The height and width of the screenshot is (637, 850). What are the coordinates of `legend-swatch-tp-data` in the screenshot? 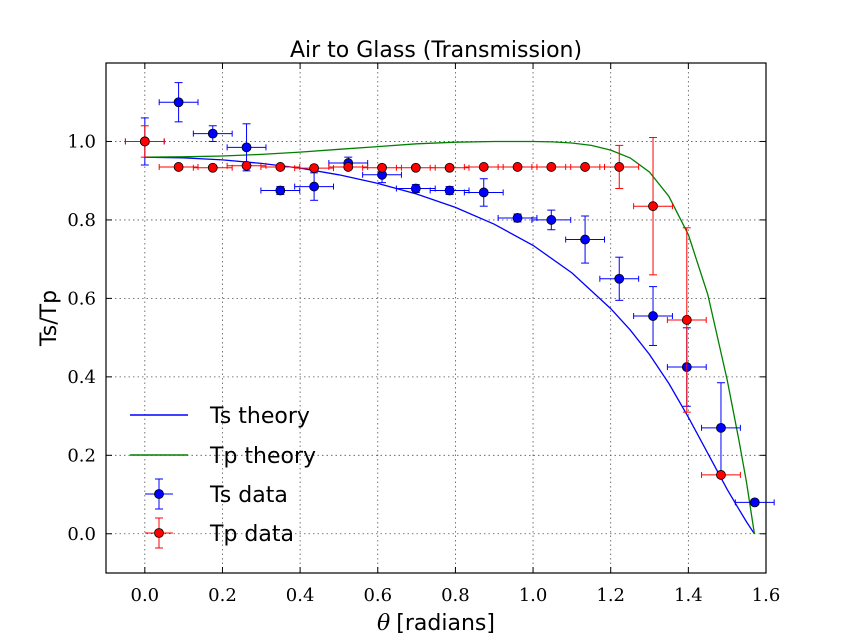 It's located at (159, 533).